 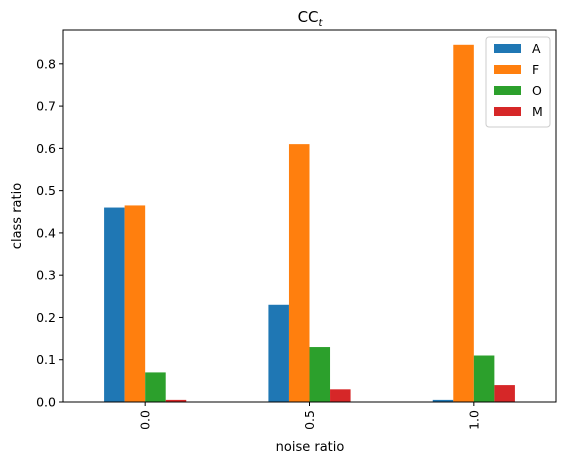 I want to click on legend-swatch-M, so click(x=507, y=111).